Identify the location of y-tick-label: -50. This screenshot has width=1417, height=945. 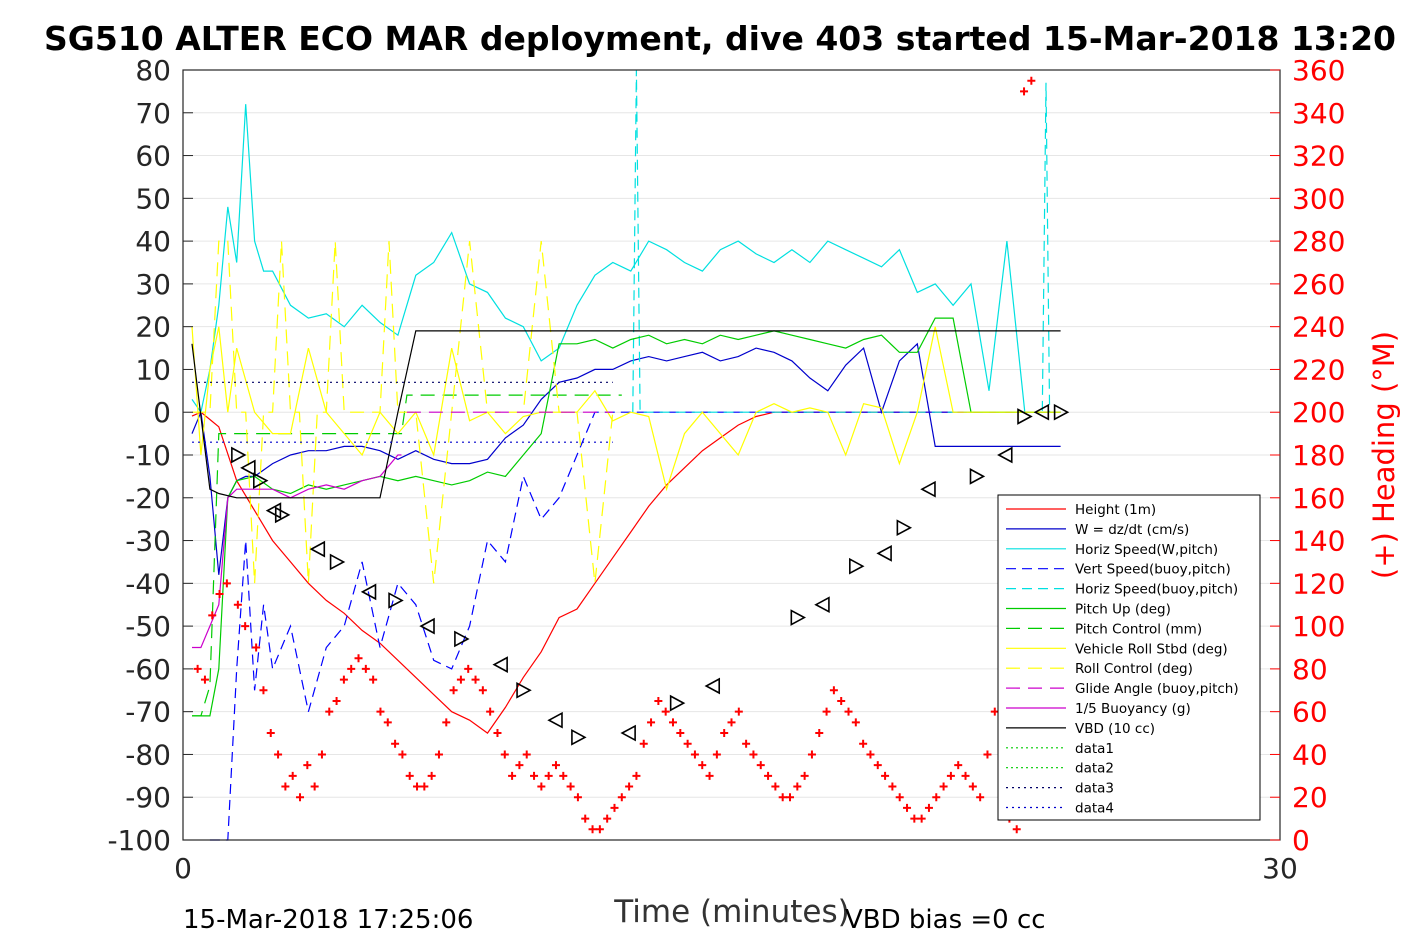
(148, 626).